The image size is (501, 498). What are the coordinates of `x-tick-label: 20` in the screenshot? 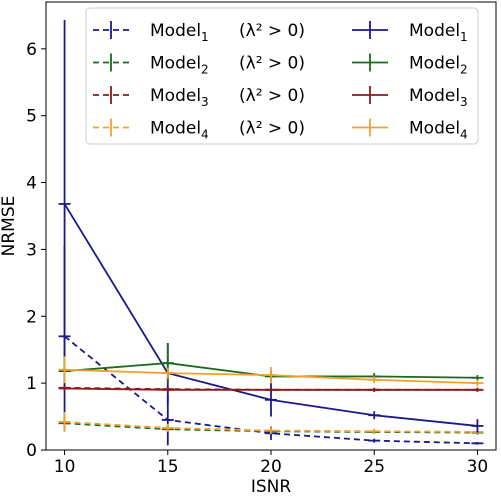 It's located at (271, 467).